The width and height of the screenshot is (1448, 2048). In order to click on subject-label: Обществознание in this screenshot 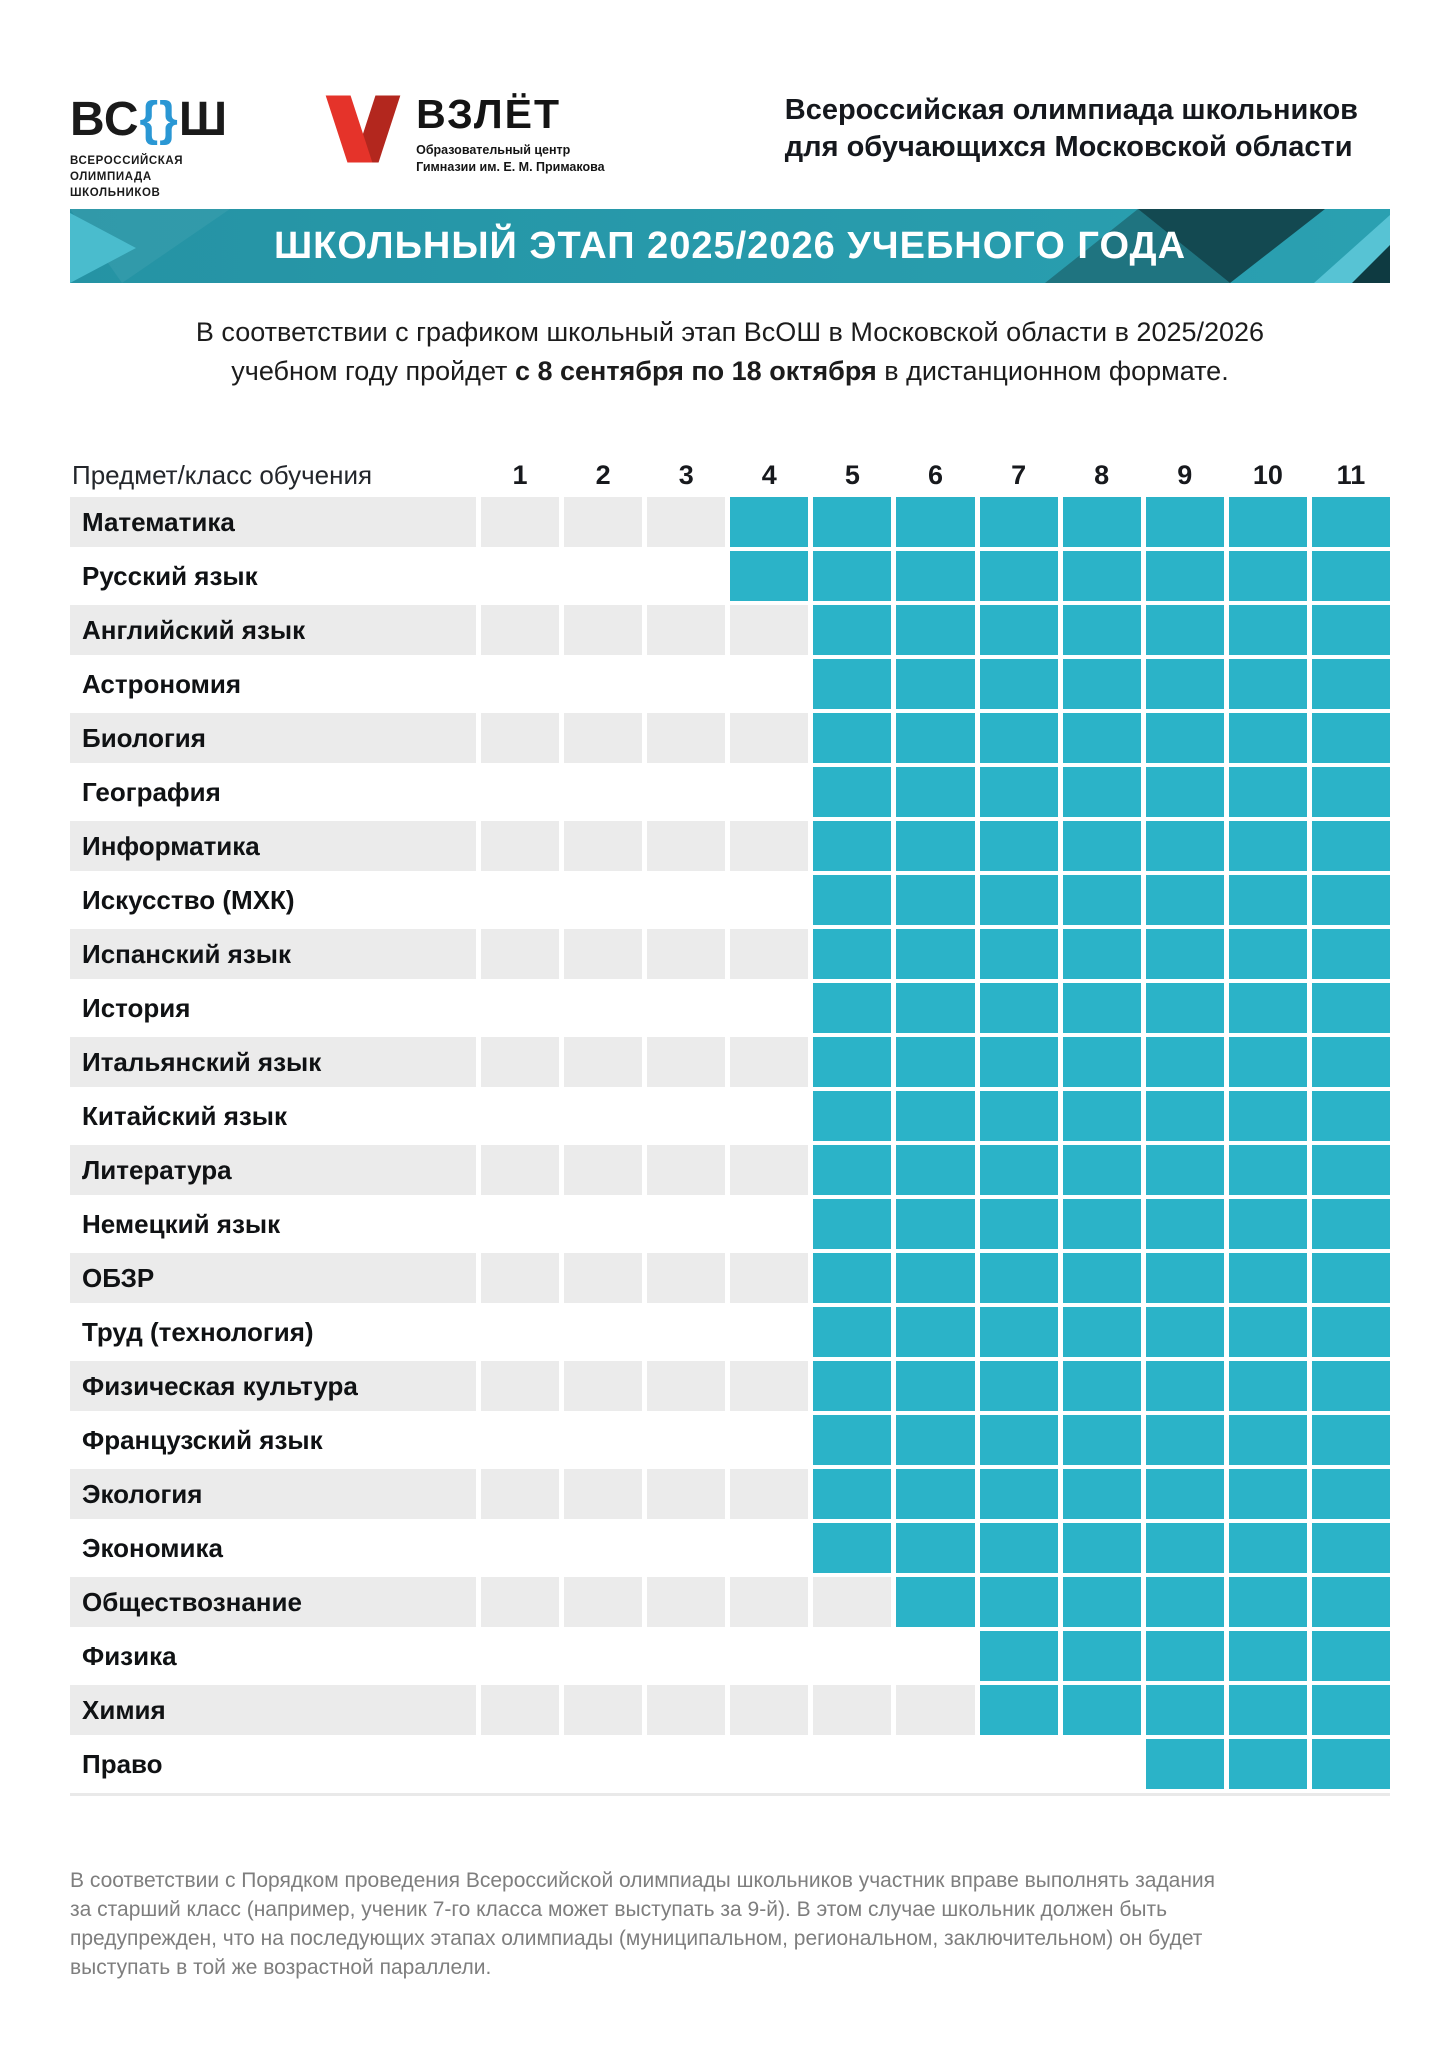, I will do `click(273, 1602)`.